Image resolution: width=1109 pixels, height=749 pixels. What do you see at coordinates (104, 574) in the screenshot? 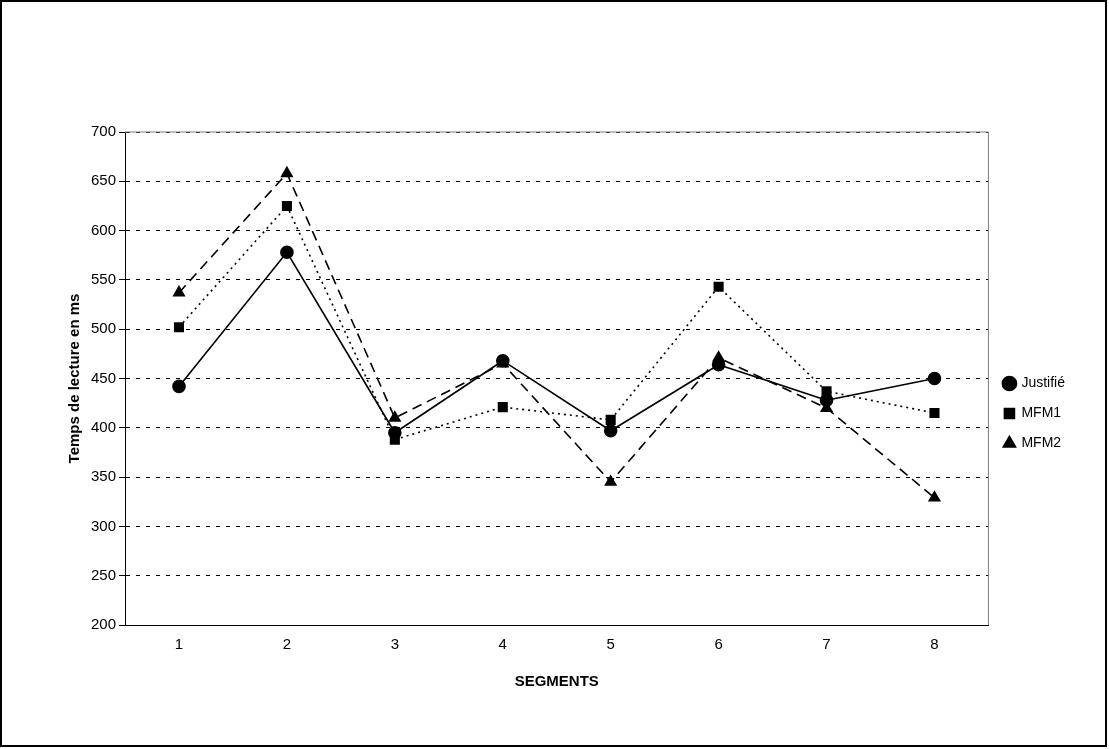
I see `y-tick-label: 250` at bounding box center [104, 574].